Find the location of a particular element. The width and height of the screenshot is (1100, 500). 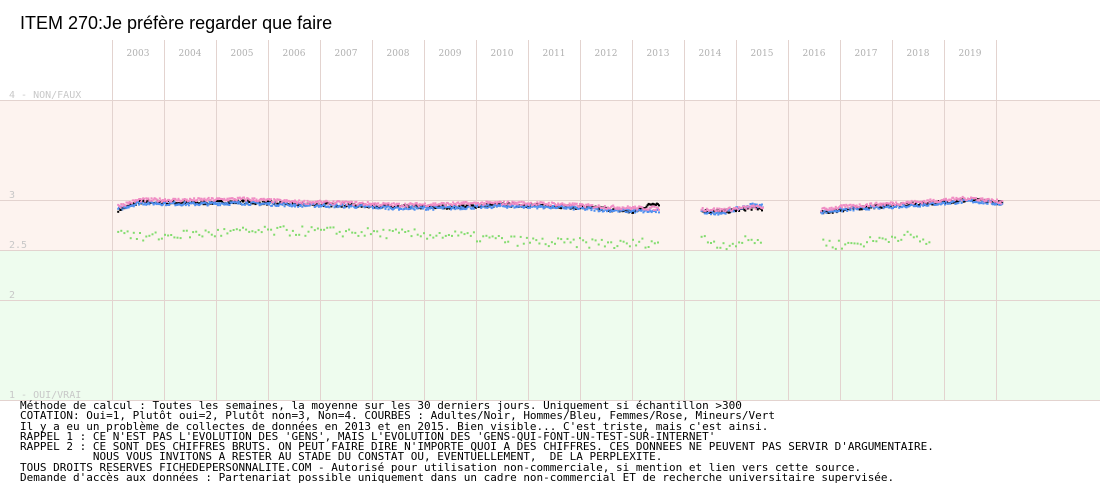

x-tick-label: 2014 is located at coordinates (710, 54).